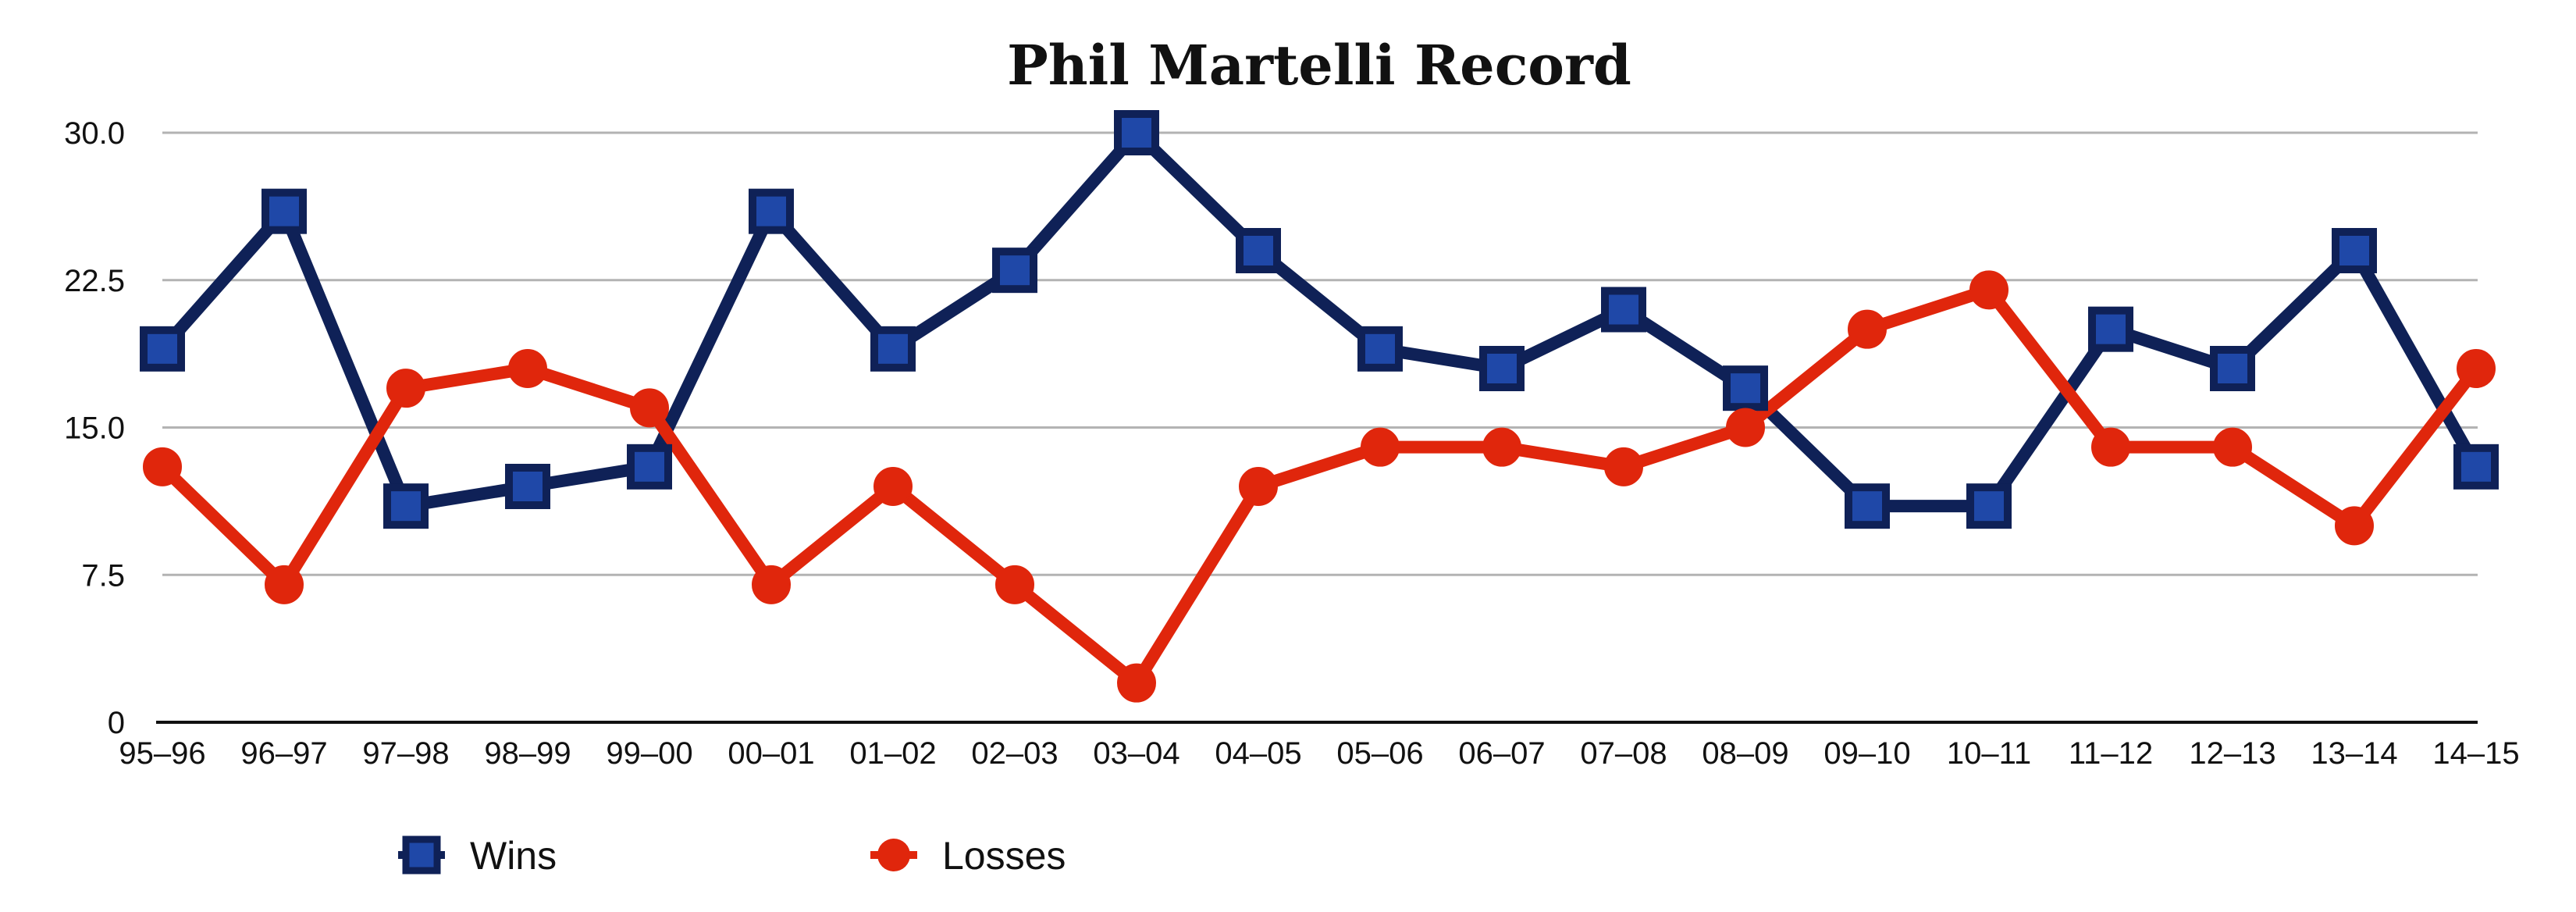  I want to click on x-tick-label: 11–12, so click(2111, 753).